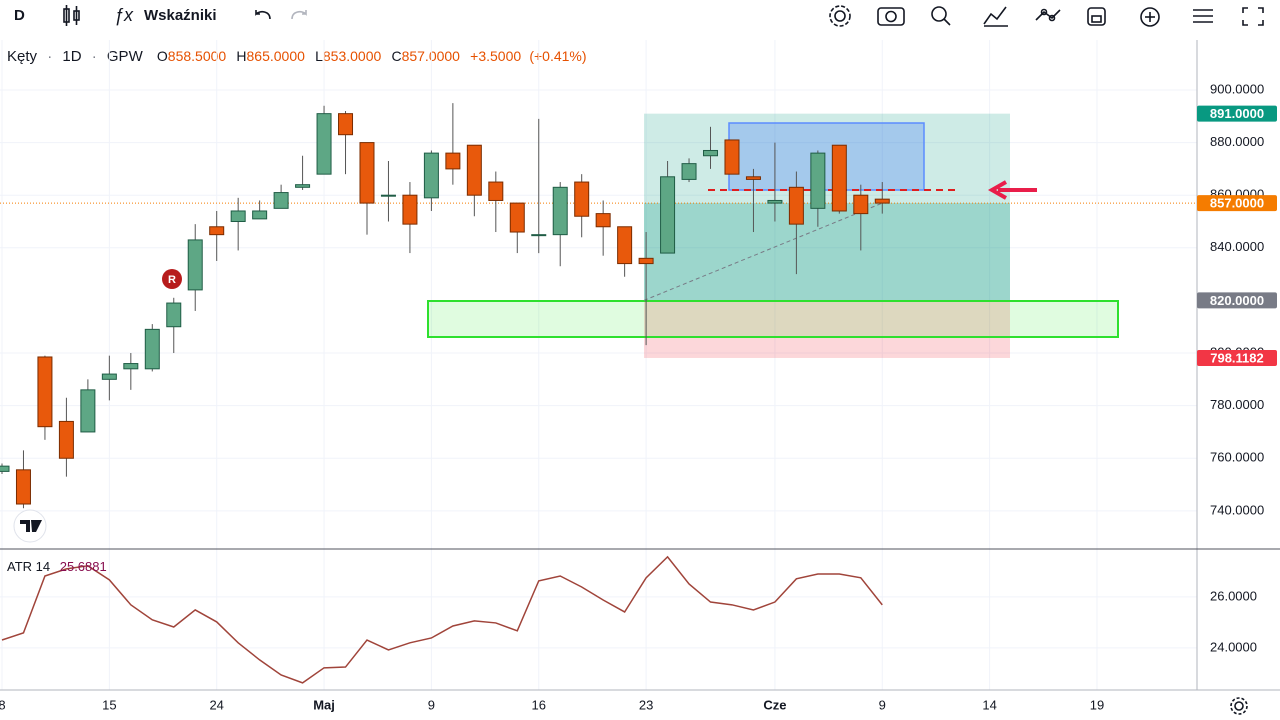  I want to click on price-badge-label: 798.1182, so click(1237, 357).